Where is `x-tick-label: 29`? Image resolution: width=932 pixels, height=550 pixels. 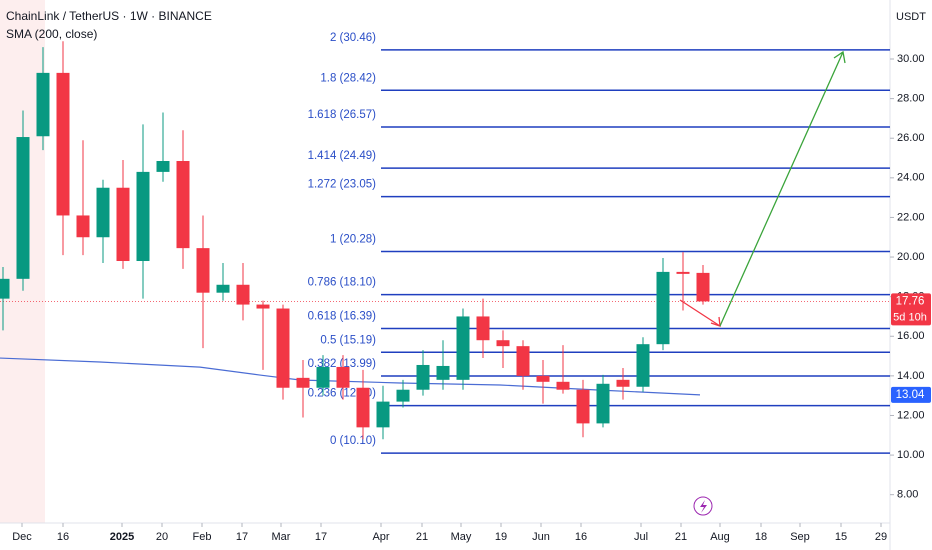 x-tick-label: 29 is located at coordinates (881, 537).